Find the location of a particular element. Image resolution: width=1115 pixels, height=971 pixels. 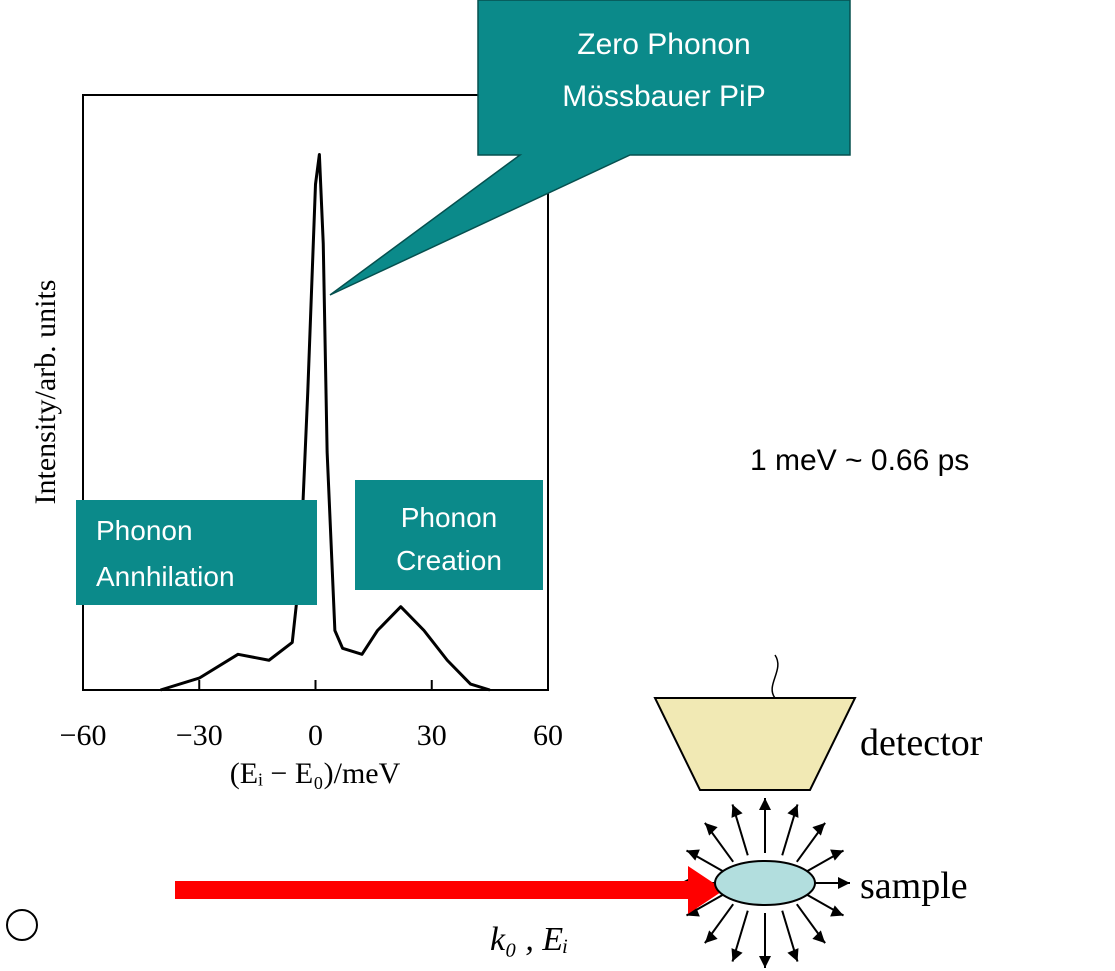

x-tick-label: −30 is located at coordinates (199, 735).